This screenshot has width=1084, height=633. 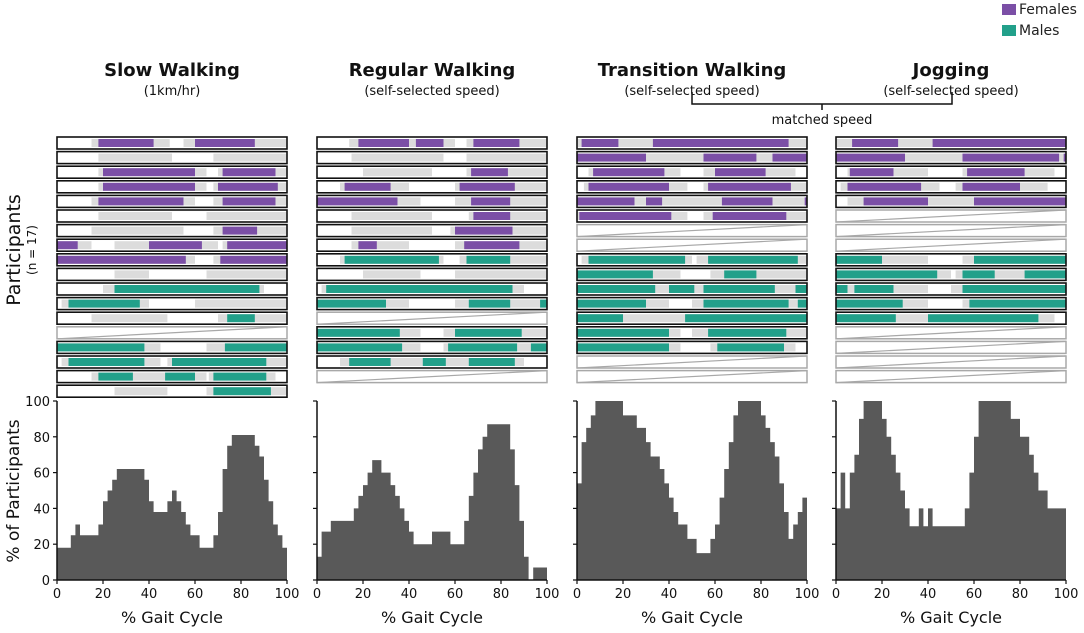 I want to click on percent-participants-axis-label: % of Participants, so click(x=14, y=490).